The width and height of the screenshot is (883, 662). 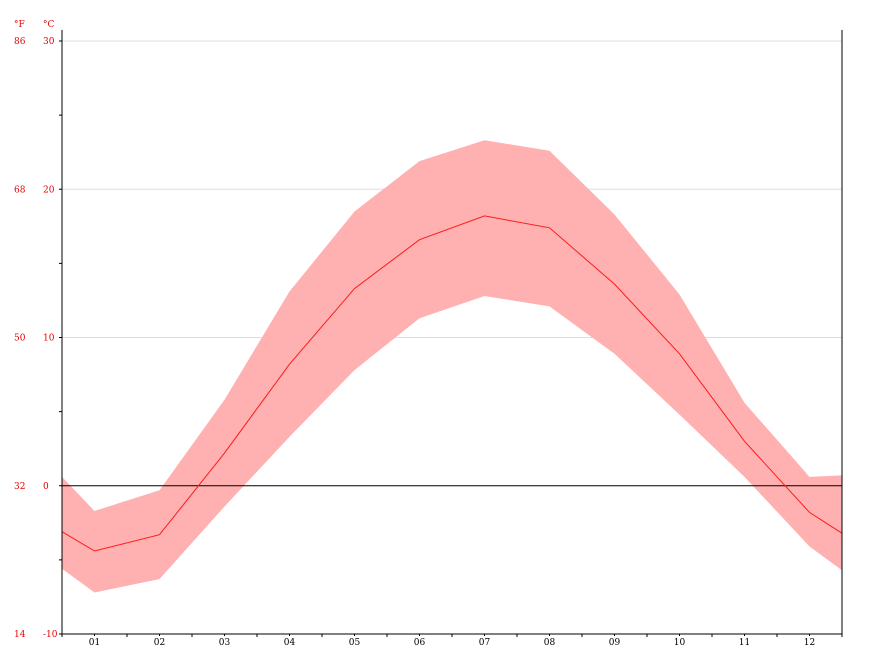 What do you see at coordinates (550, 643) in the screenshot?
I see `x-tick-label-month: 08` at bounding box center [550, 643].